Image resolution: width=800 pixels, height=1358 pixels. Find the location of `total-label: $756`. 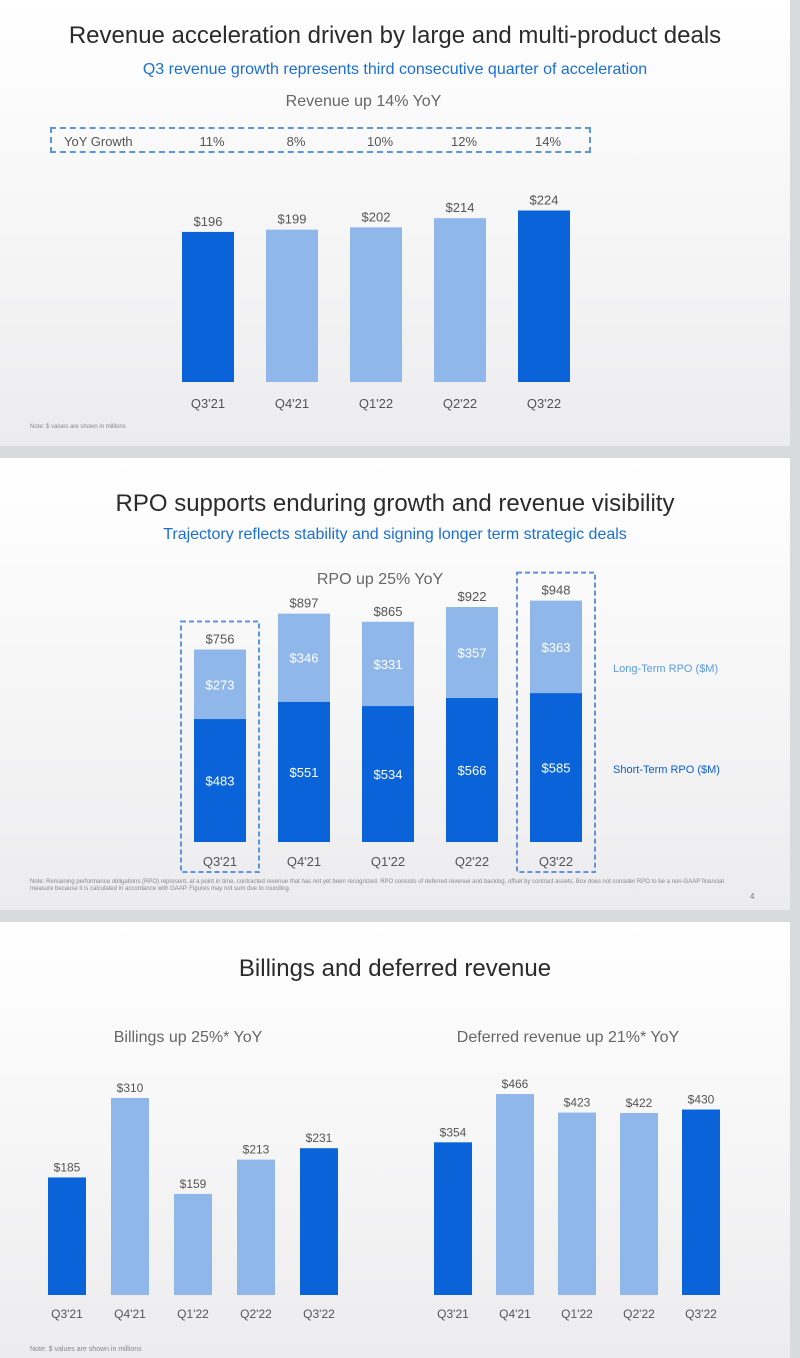

total-label: $756 is located at coordinates (220, 639).